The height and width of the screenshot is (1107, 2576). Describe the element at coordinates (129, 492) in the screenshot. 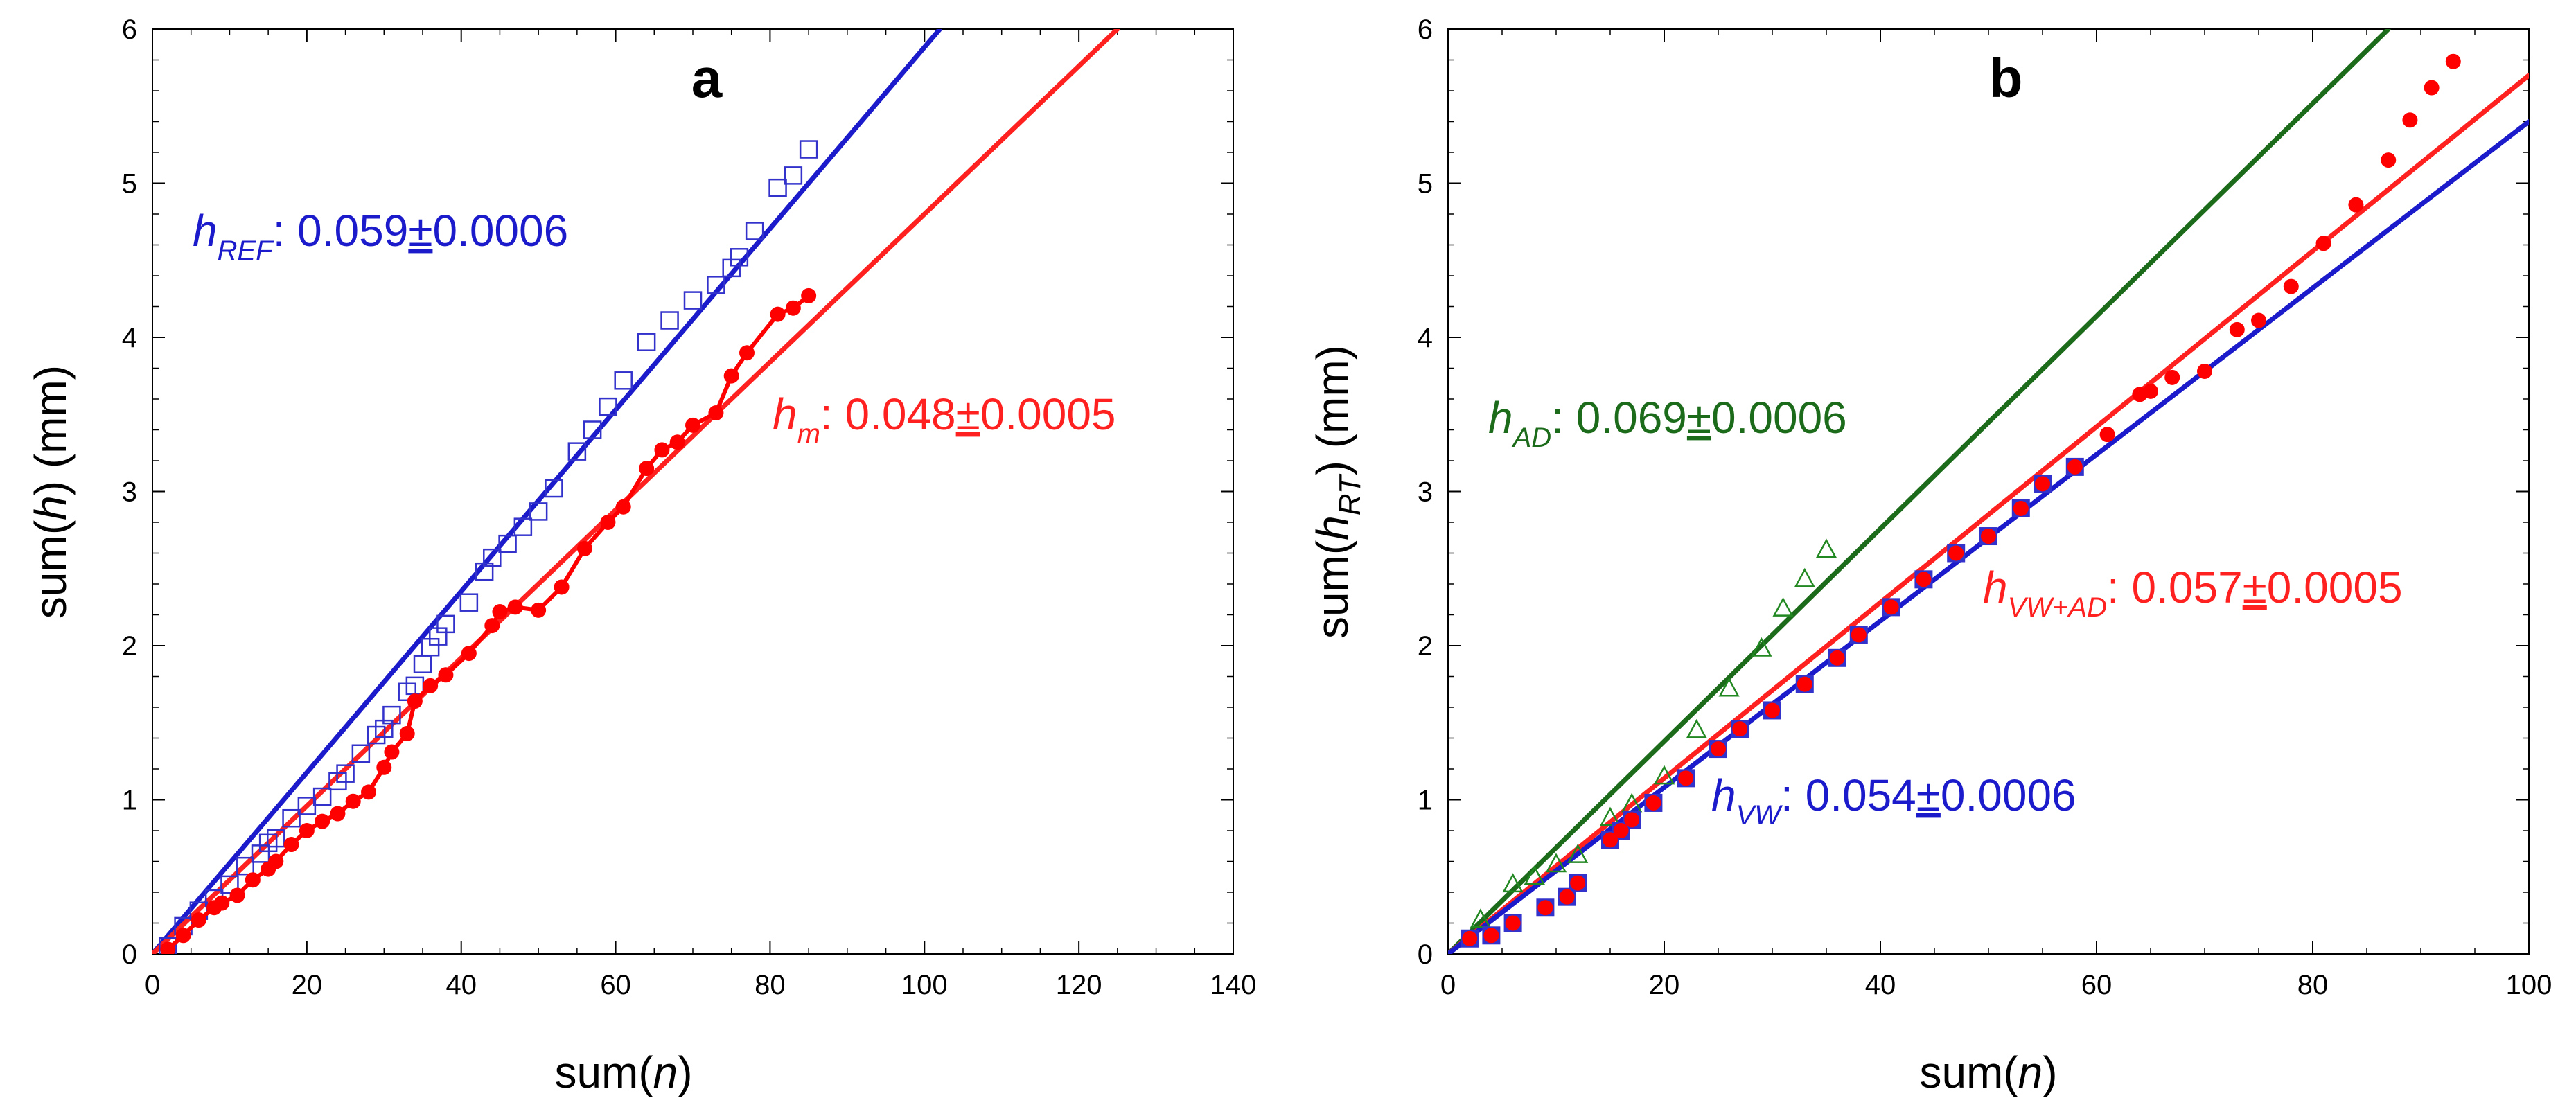

I see `y-tick-label-a: 3` at that location.